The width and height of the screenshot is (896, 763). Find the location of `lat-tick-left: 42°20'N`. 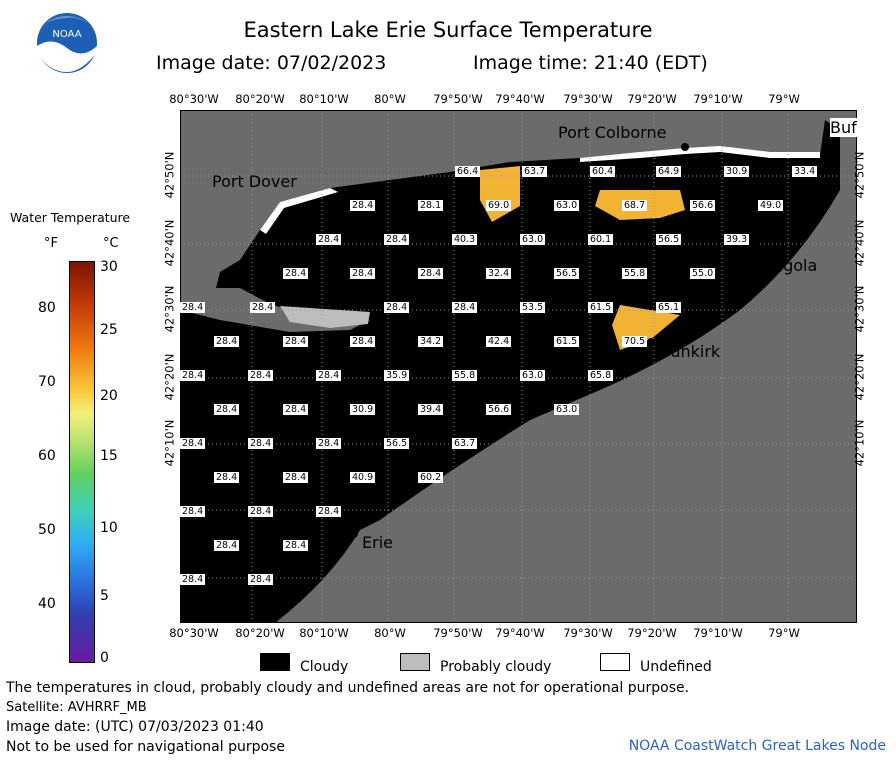

lat-tick-left: 42°20'N is located at coordinates (169, 377).